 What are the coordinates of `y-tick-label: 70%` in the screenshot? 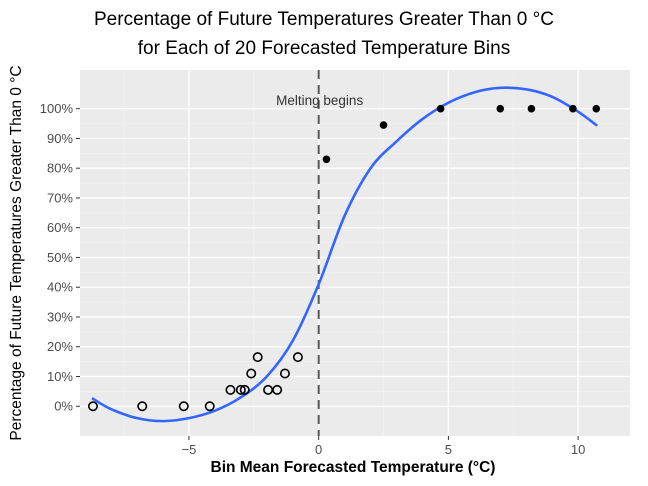 It's located at (60, 197).